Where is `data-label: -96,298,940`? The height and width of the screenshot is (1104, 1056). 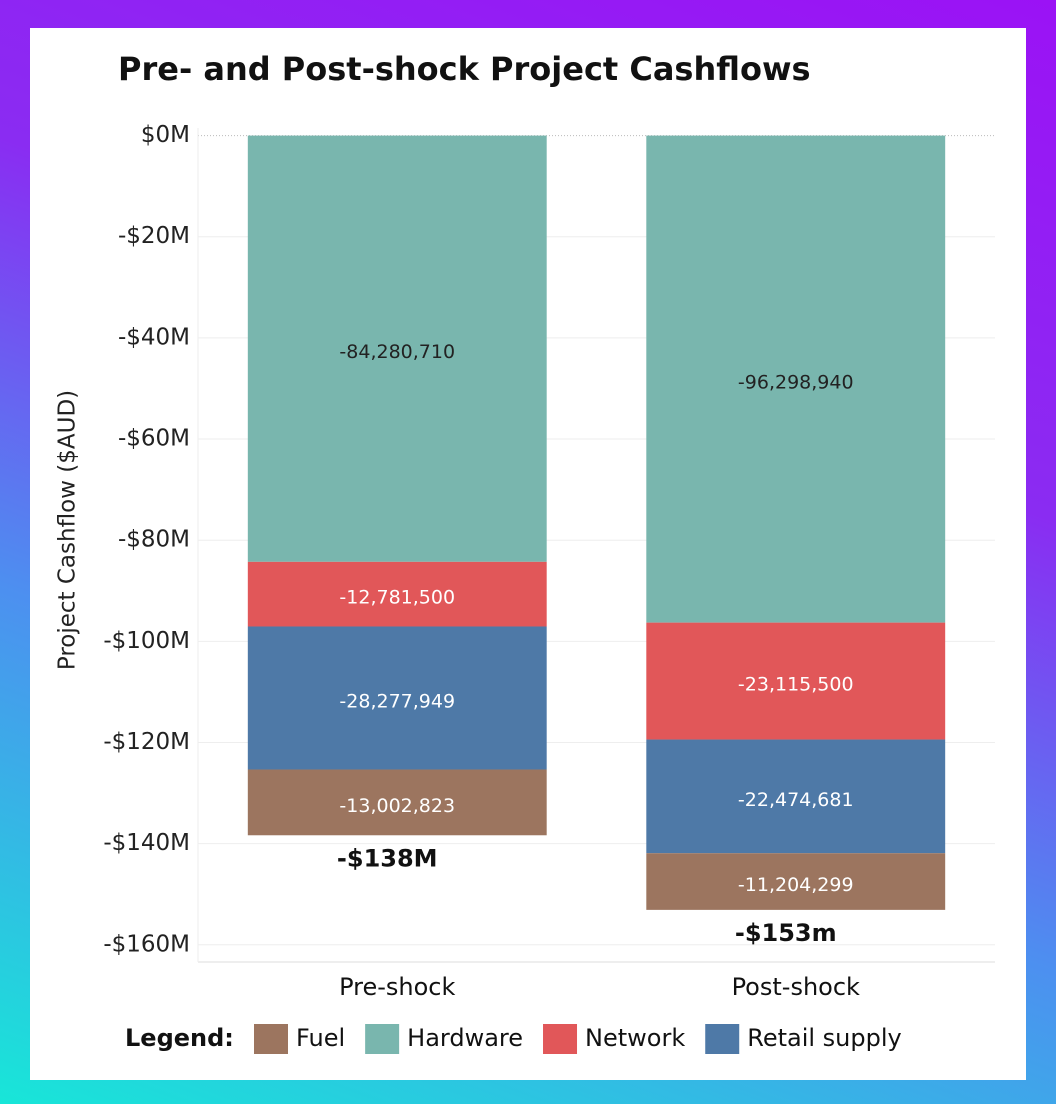
data-label: -96,298,940 is located at coordinates (796, 383).